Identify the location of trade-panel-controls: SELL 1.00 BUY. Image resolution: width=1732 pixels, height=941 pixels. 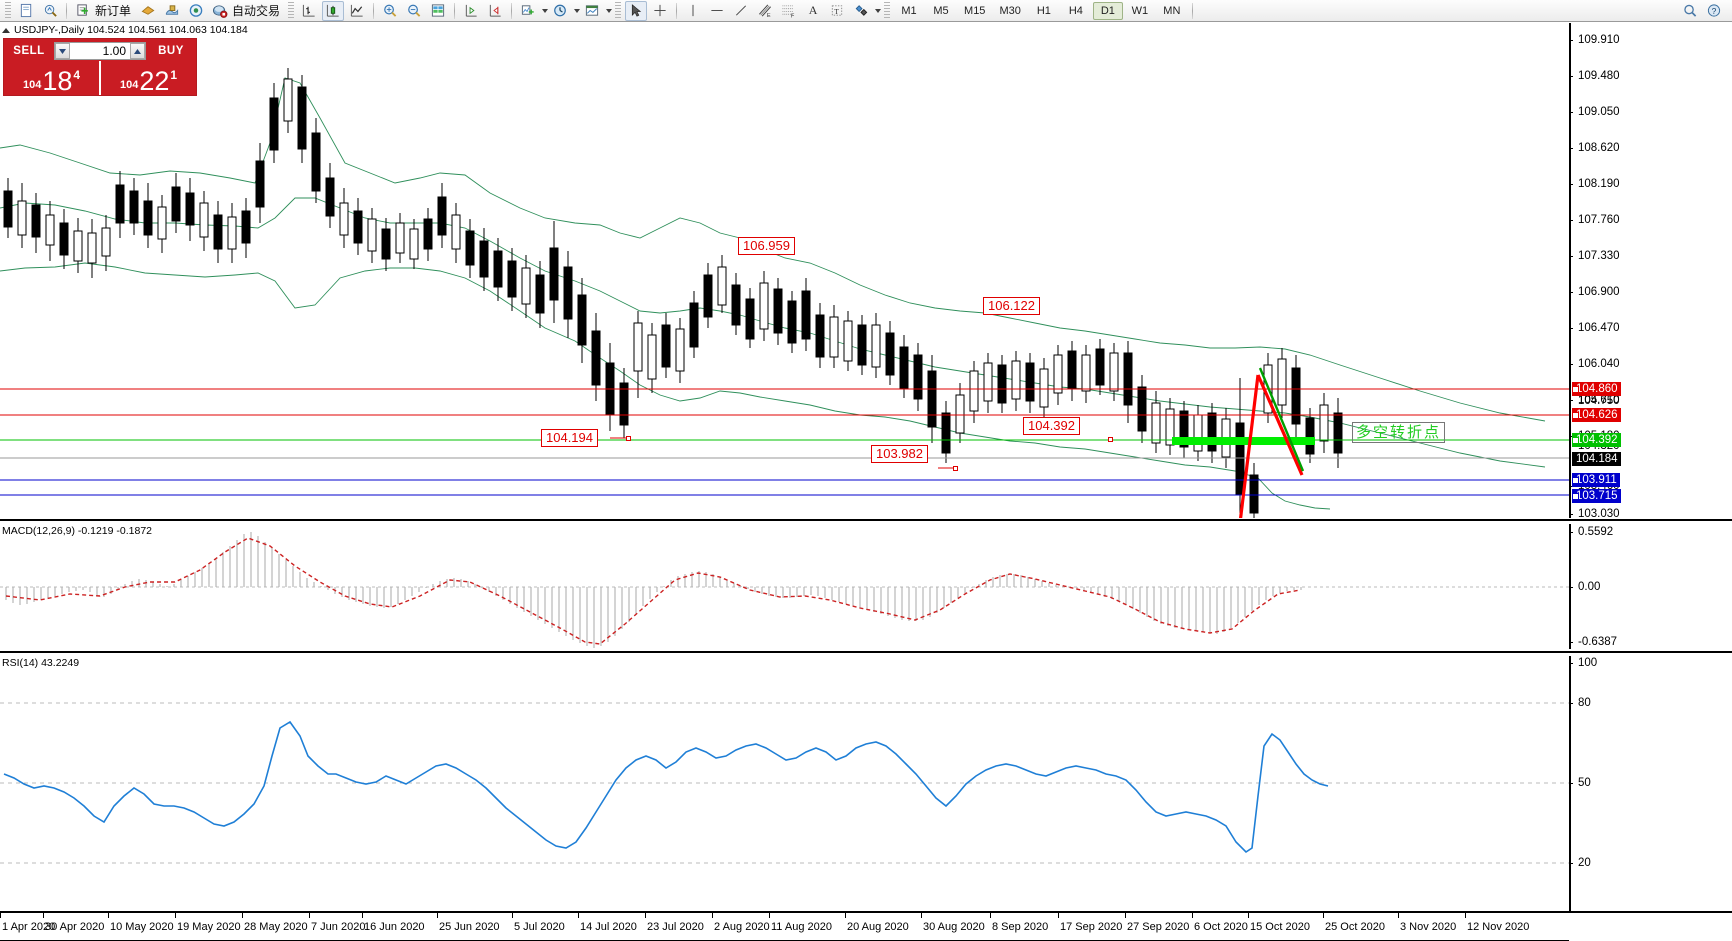
(100, 50).